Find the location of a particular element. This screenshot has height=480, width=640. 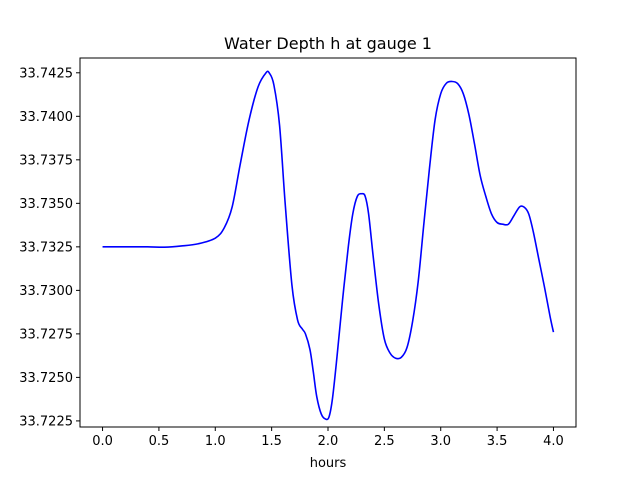

x-tick-label: 1.0 is located at coordinates (215, 441).